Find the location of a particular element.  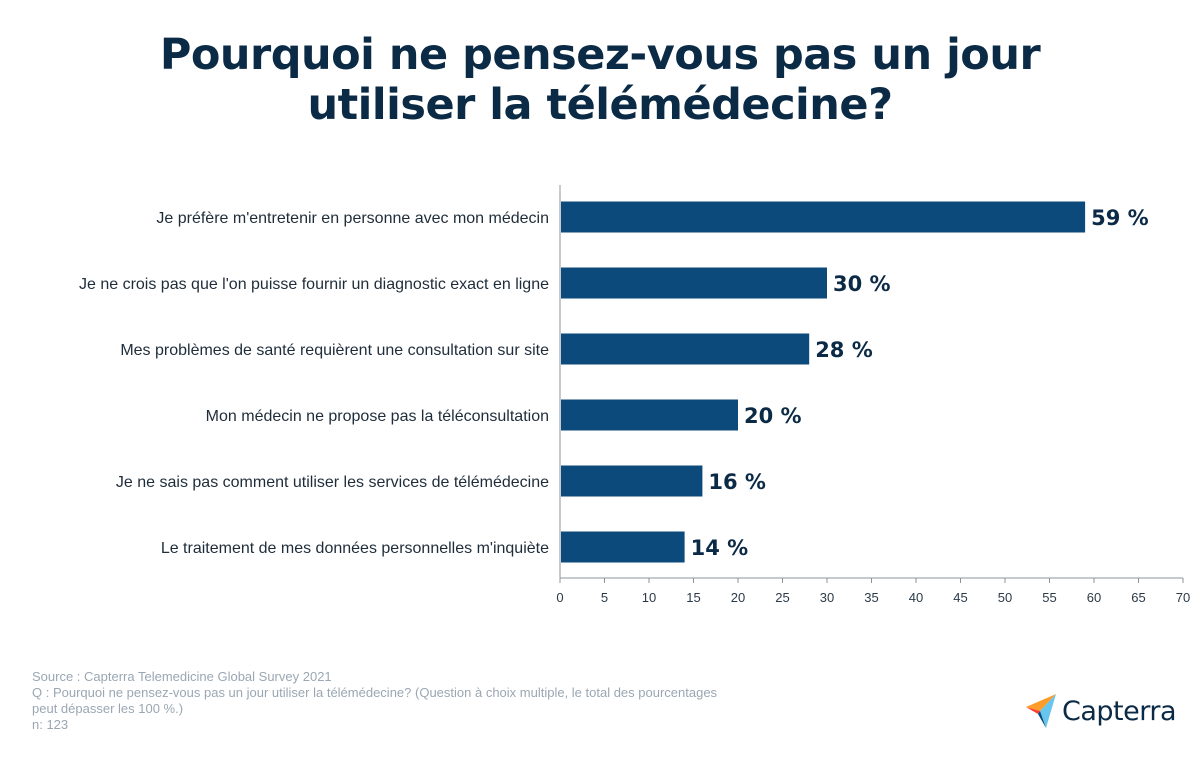

capterra-arrow-icon is located at coordinates (1041, 711).